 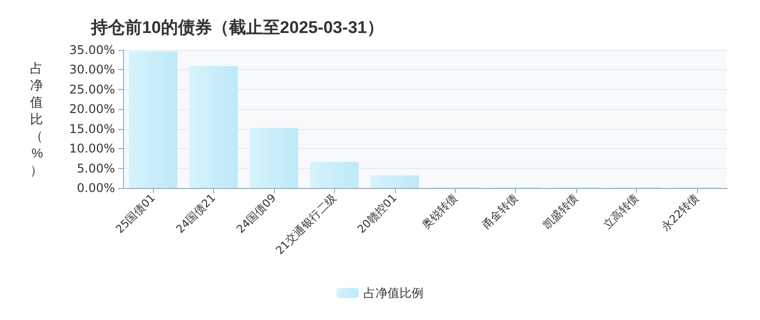 What do you see at coordinates (95, 188) in the screenshot?
I see `y-tick-label: 0.00%` at bounding box center [95, 188].